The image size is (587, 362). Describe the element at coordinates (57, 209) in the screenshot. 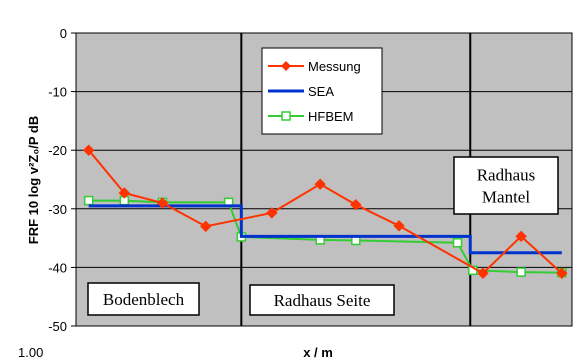

I see `y-tick-label: -30` at that location.